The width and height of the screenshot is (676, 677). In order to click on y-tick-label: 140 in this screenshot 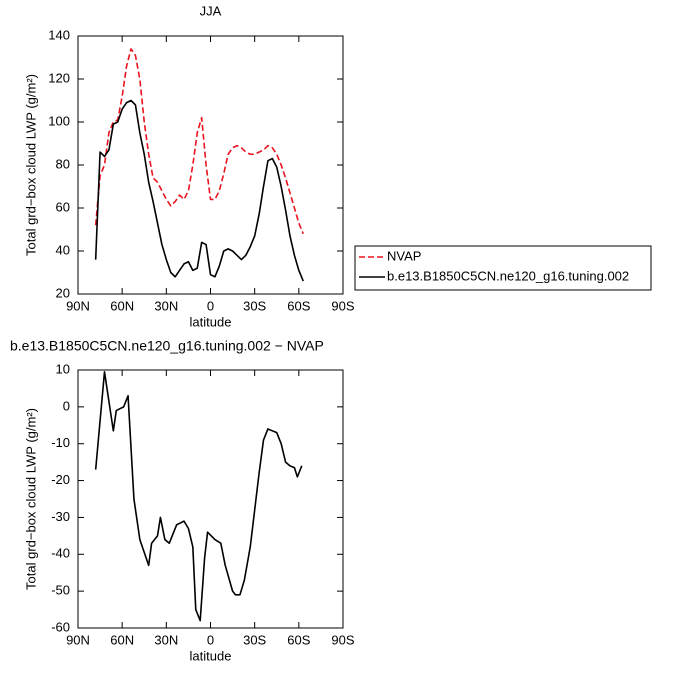, I will do `click(59, 34)`.